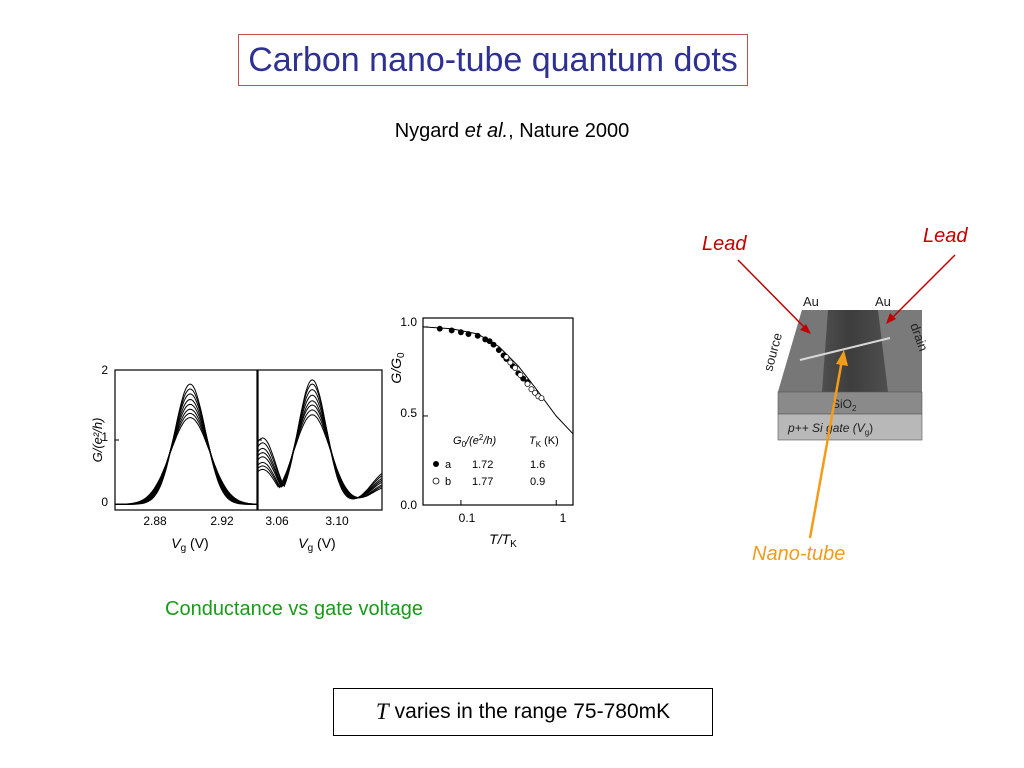 Image resolution: width=1024 pixels, height=768 pixels. I want to click on legend-name-b: b, so click(448, 482).